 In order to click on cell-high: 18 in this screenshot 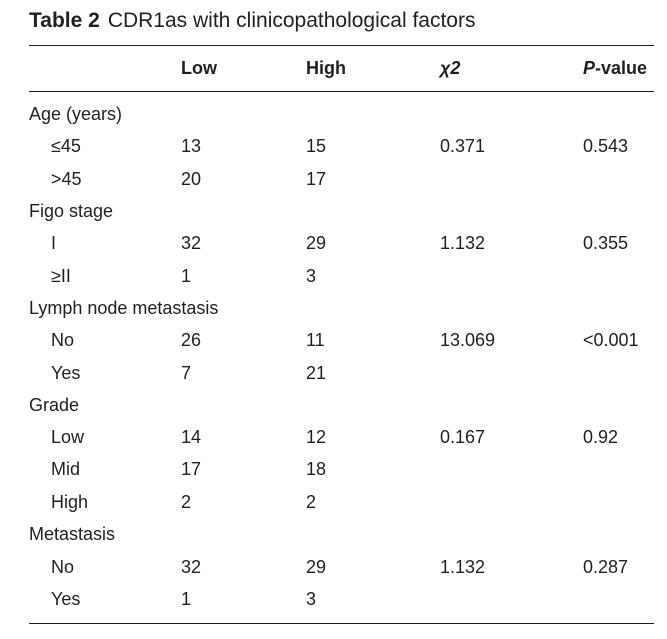, I will do `click(316, 469)`.